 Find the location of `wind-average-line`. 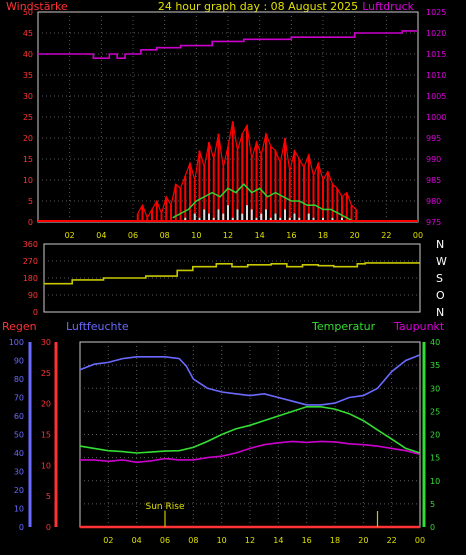

wind-average-line is located at coordinates (264, 203).